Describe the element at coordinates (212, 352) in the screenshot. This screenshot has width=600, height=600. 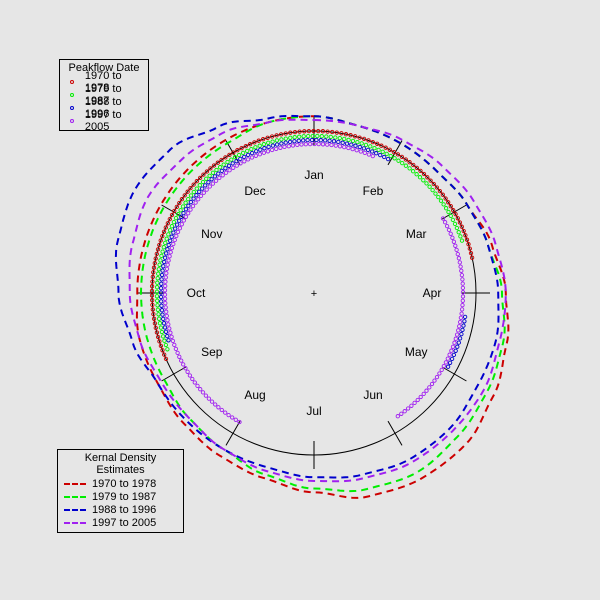
I see `month-label: Sep` at that location.